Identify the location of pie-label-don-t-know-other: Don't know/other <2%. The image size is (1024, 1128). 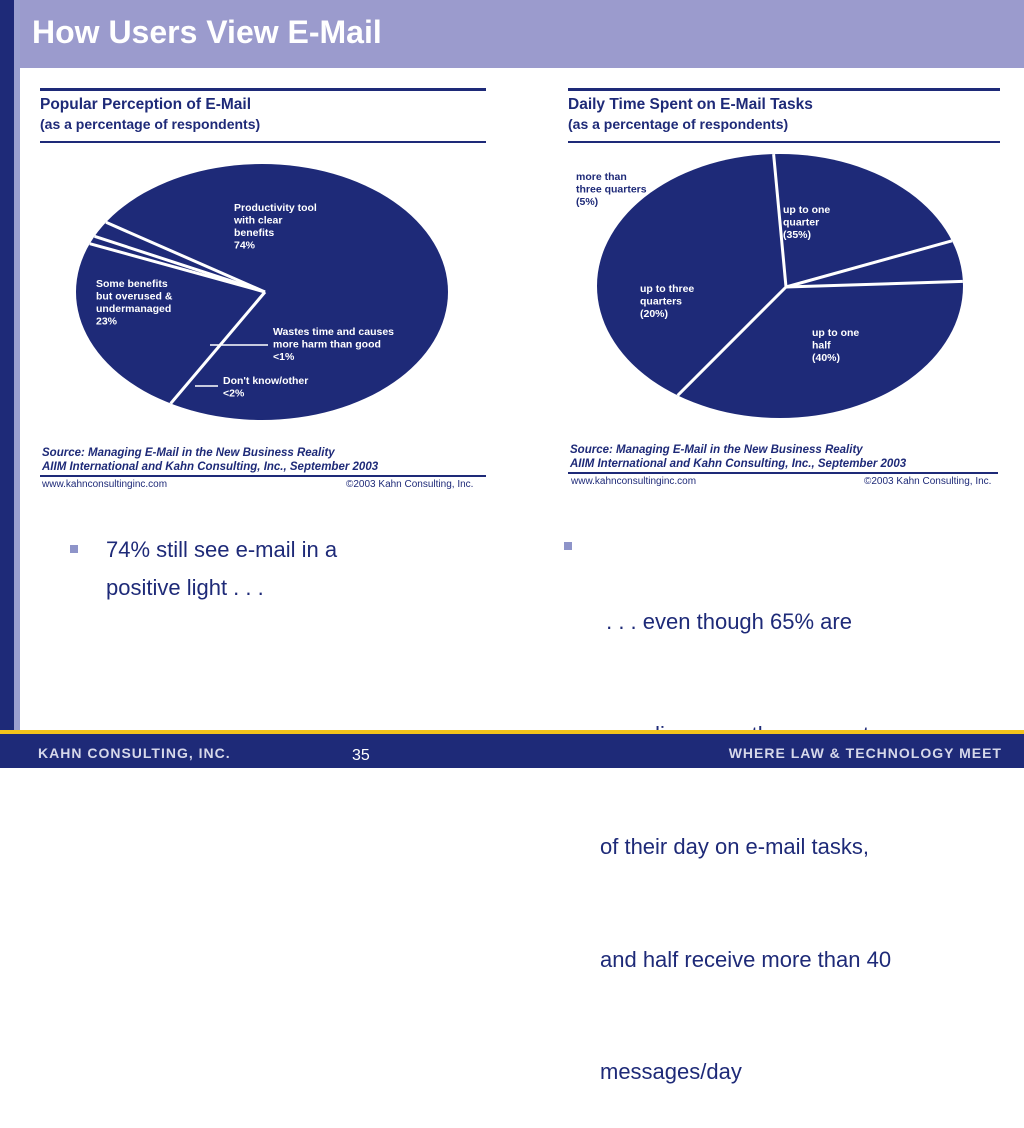
(265, 387).